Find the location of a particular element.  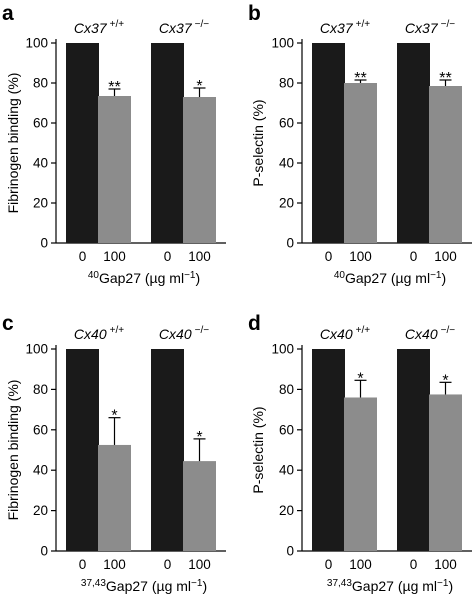

panel-label: c is located at coordinates (8, 323).